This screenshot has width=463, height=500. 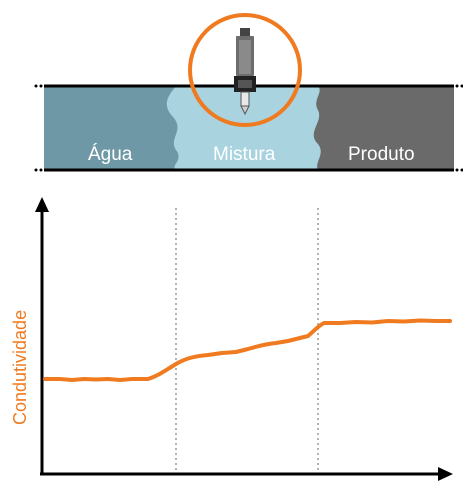 I want to click on product-zone, so click(x=383, y=128).